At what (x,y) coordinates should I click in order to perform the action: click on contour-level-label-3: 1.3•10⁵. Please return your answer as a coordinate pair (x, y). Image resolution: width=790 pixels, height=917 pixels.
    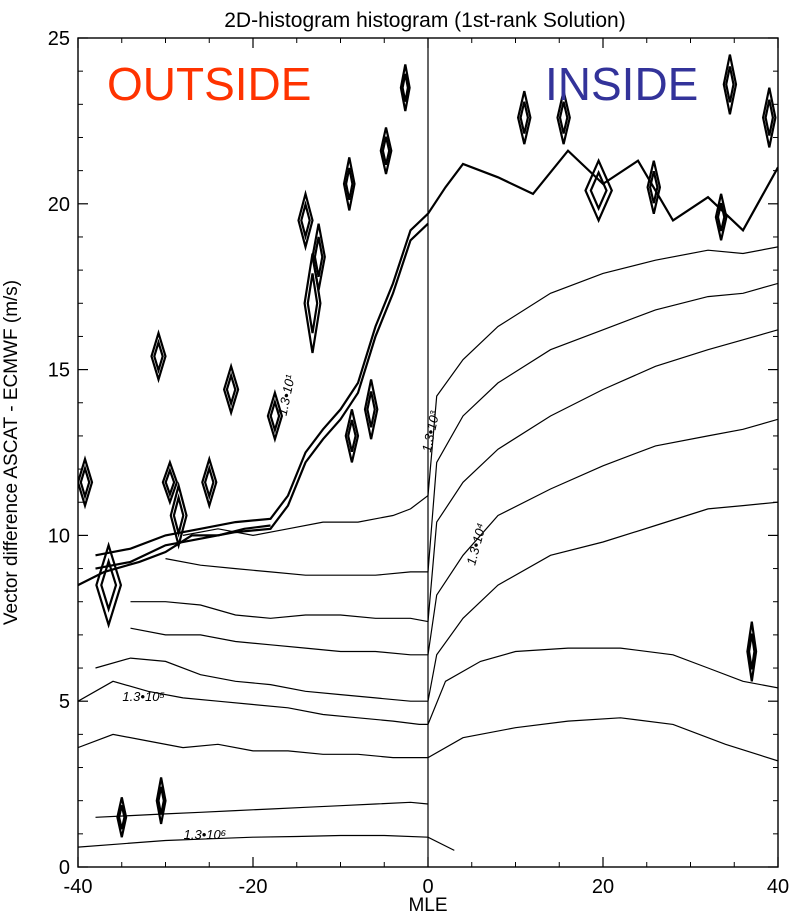
    Looking at the image, I should click on (143, 696).